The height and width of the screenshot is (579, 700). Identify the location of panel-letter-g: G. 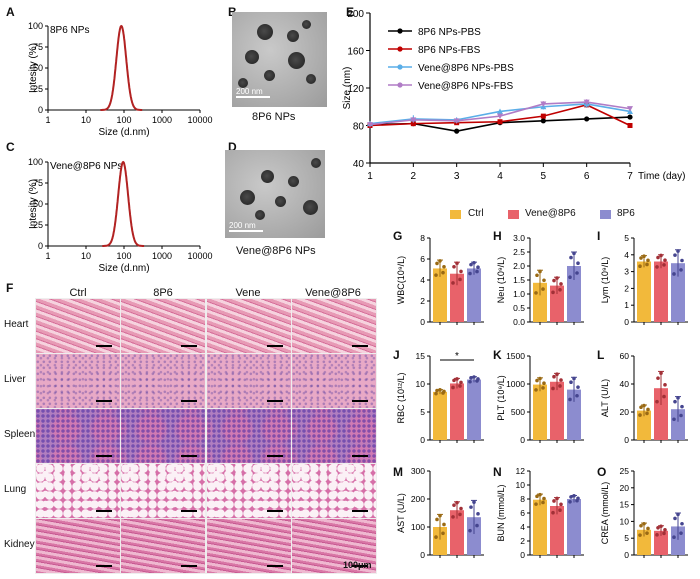
(398, 236).